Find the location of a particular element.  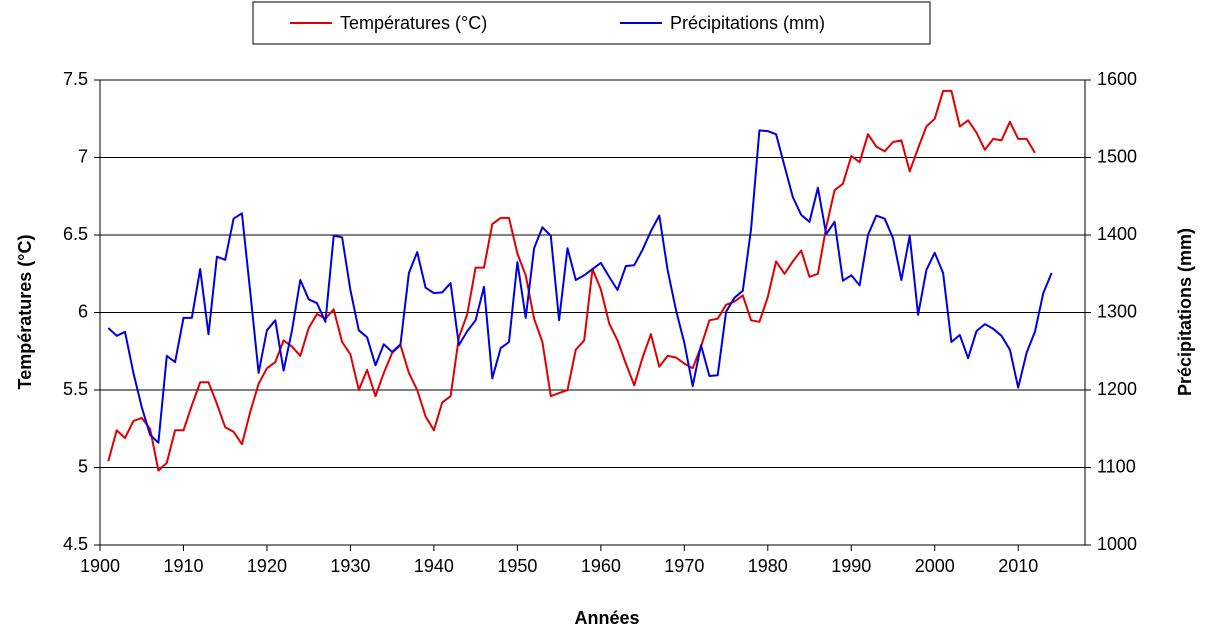

x-tick-label: 1940 is located at coordinates (434, 566).